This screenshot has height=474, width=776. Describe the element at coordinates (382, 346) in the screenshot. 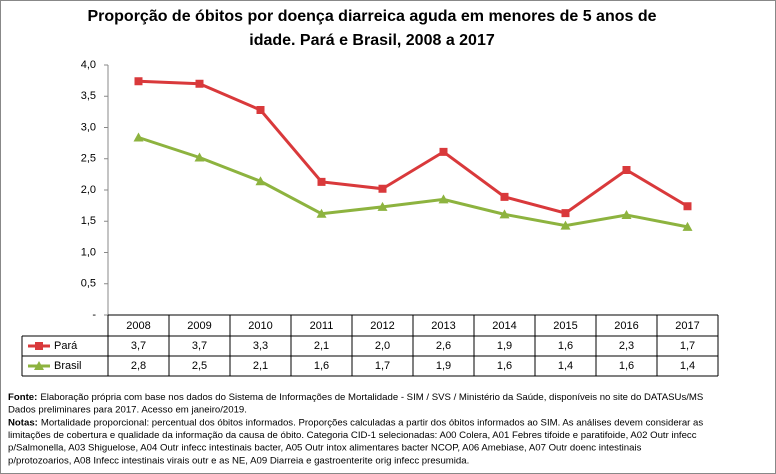

I see `data-label: 2,0` at that location.